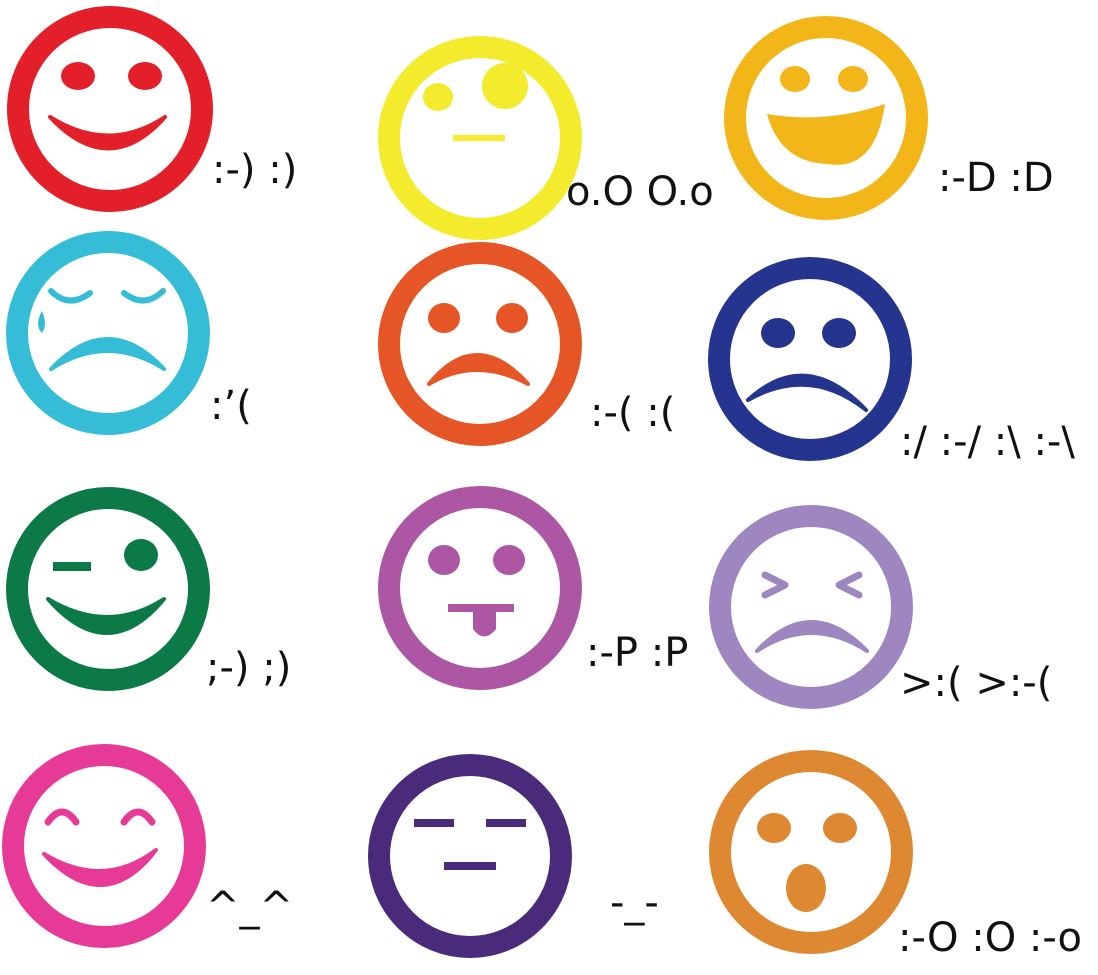 The height and width of the screenshot is (975, 1098). Describe the element at coordinates (104, 846) in the screenshot. I see `happy-eyes-icon` at that location.